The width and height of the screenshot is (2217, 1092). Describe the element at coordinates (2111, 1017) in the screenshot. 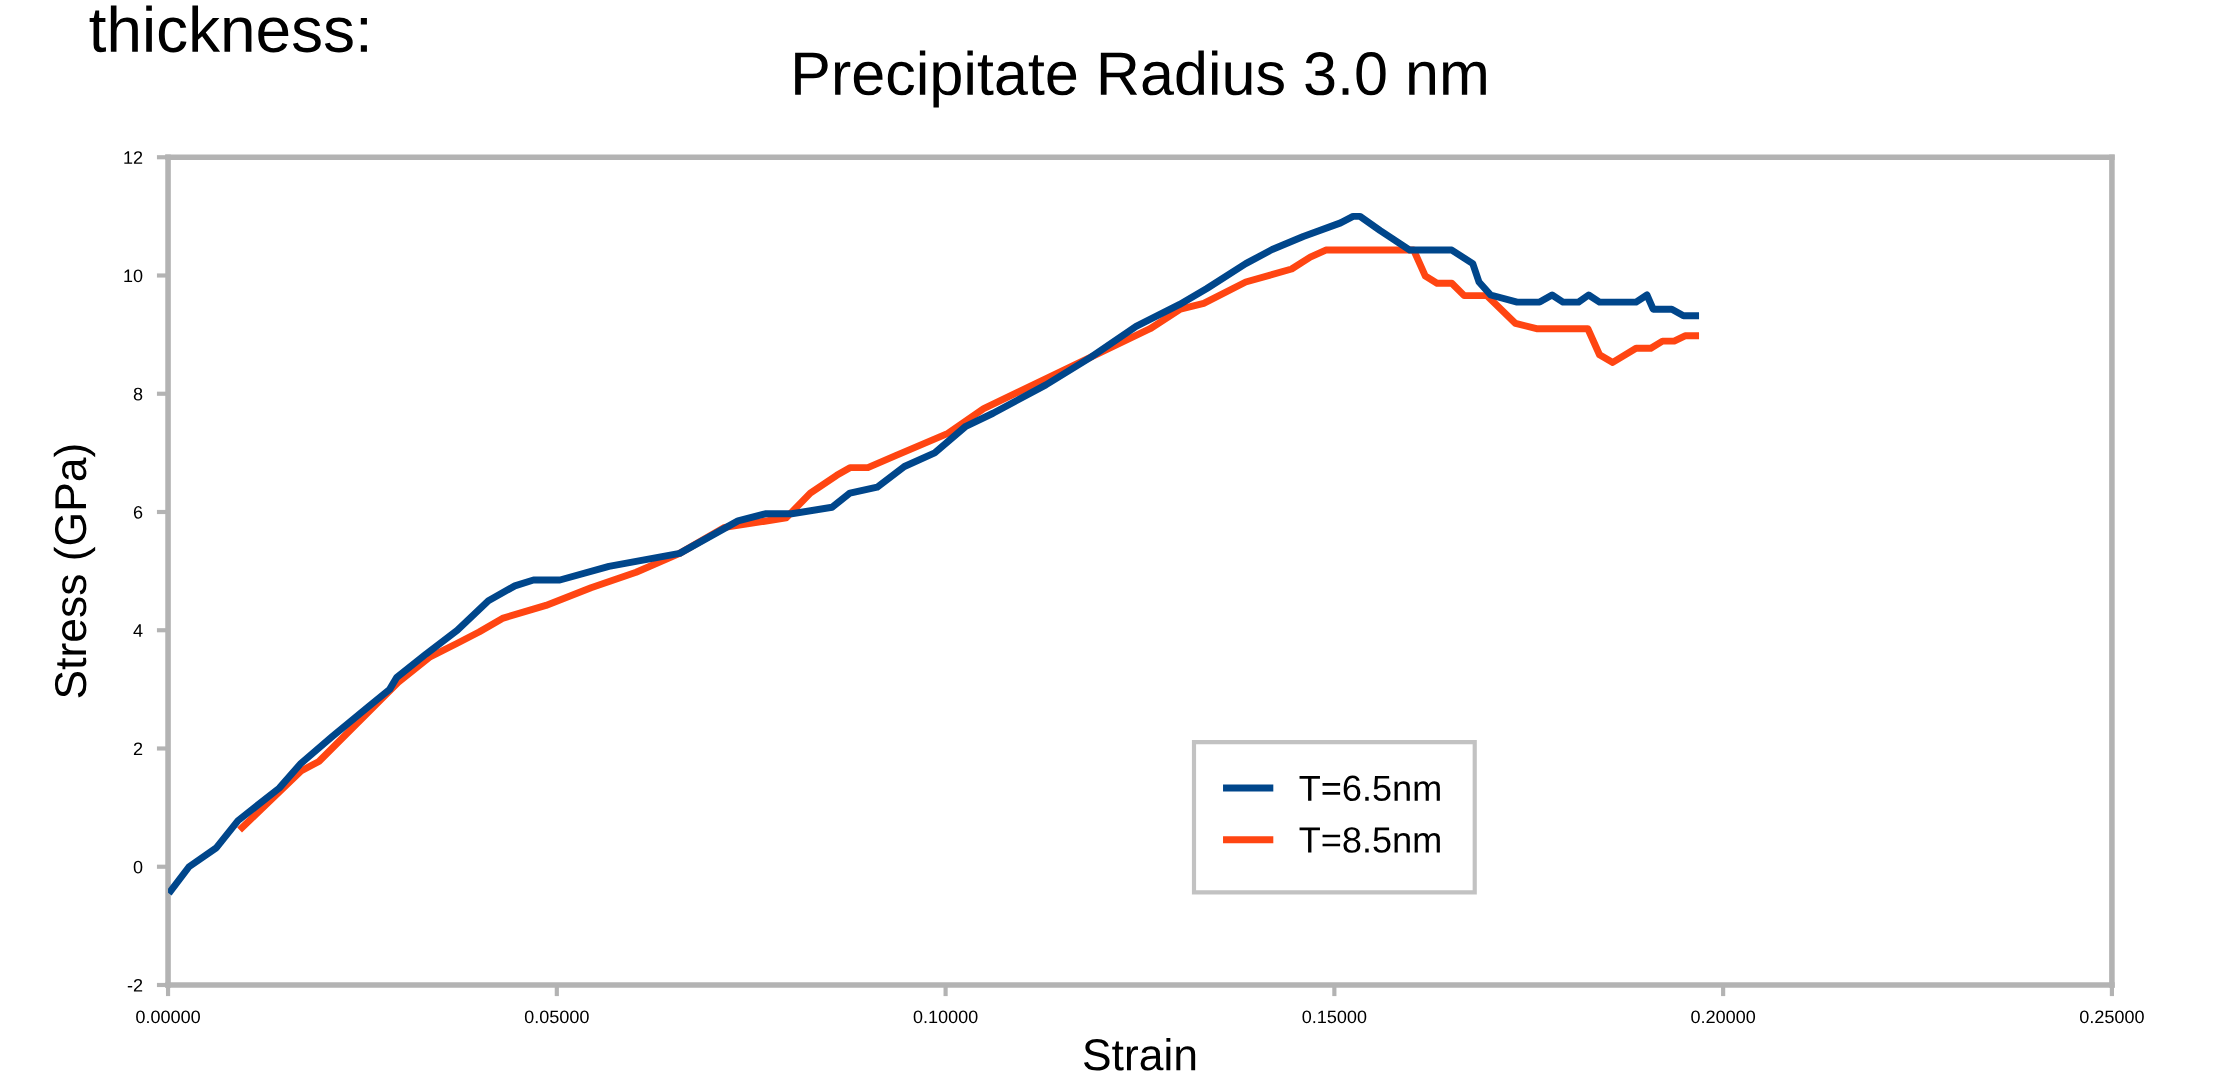

I see `x-tick-label: 0.25000` at that location.